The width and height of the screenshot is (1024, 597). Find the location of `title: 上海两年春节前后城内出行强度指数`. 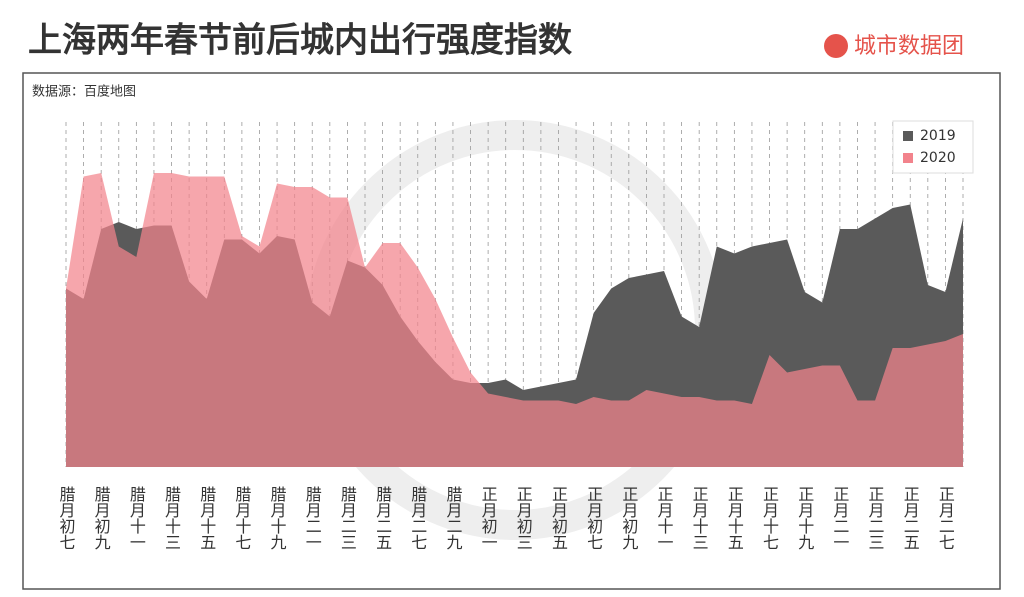

title: 上海两年春节前后城内出行强度指数 is located at coordinates (300, 41).